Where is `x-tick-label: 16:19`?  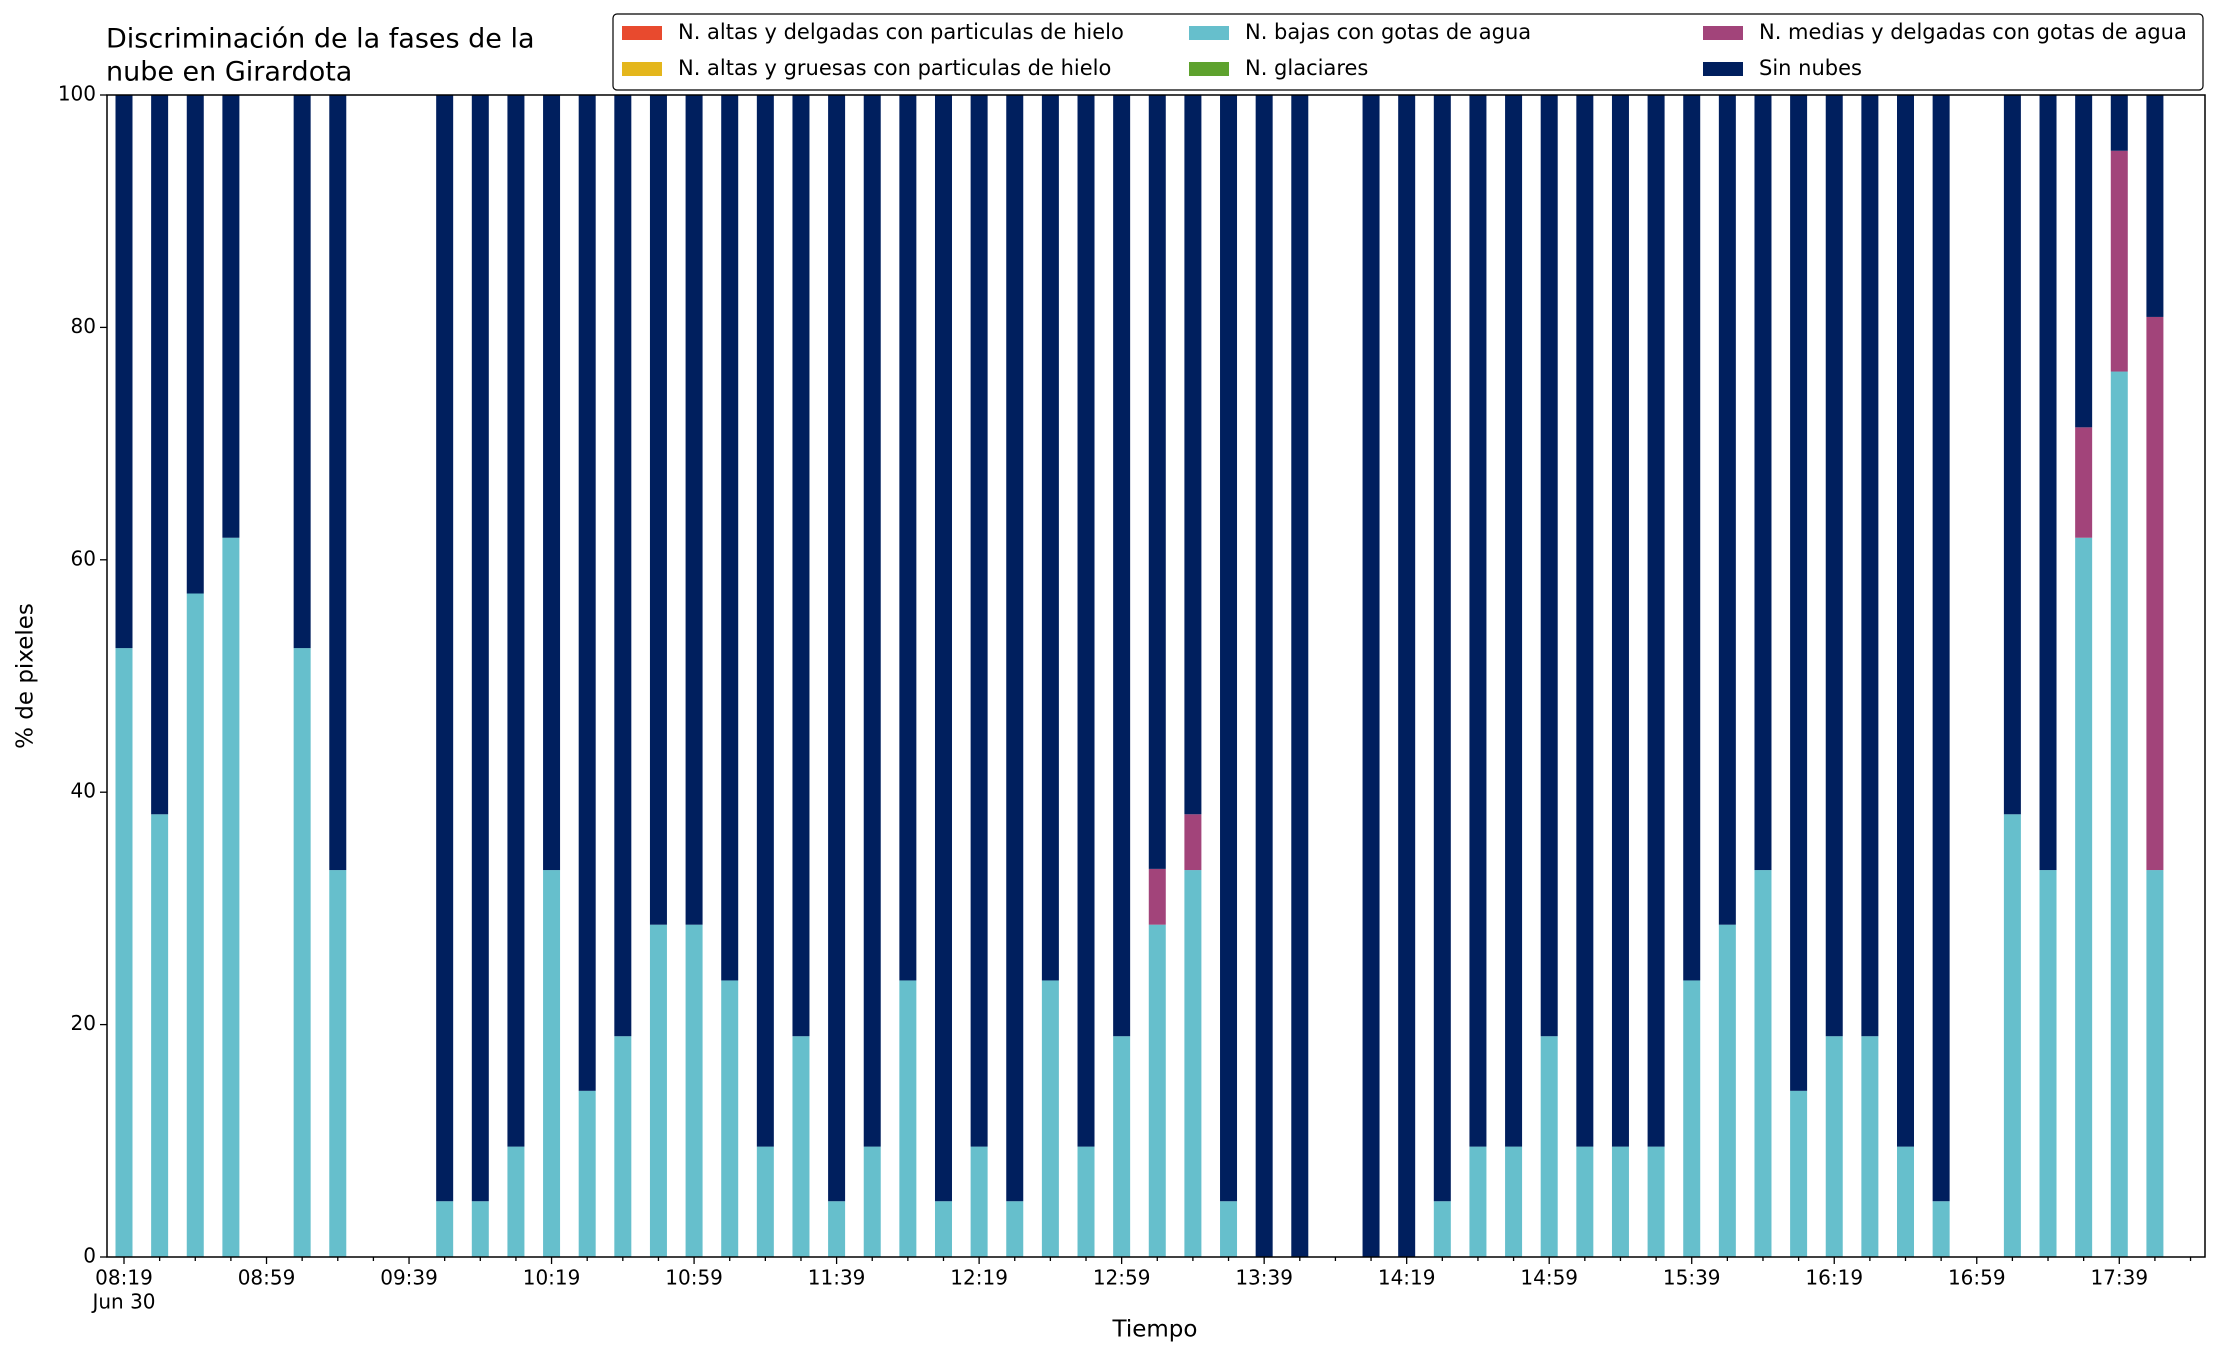
x-tick-label: 16:19 is located at coordinates (1834, 1278).